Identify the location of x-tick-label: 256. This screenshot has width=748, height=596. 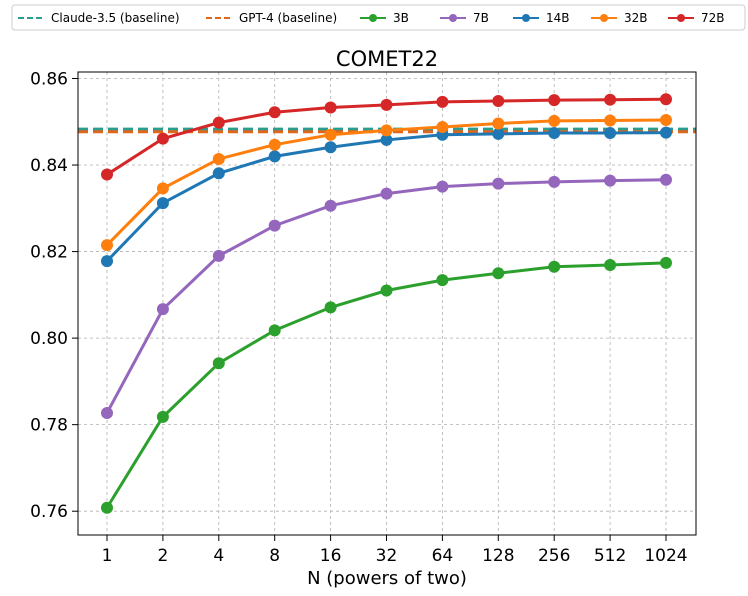
(554, 556).